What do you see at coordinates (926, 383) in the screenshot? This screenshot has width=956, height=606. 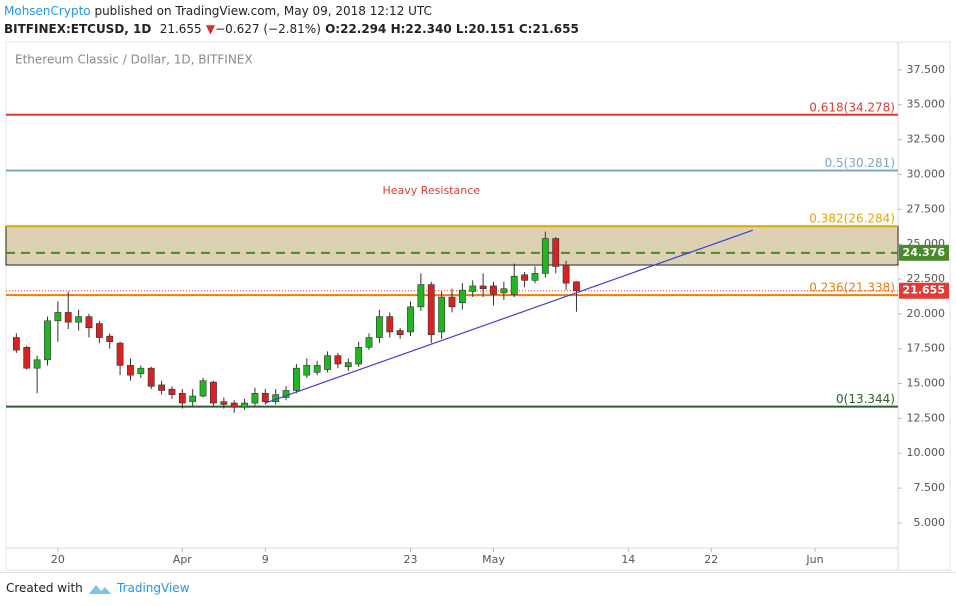 I see `y-tick-label: 15.000` at bounding box center [926, 383].